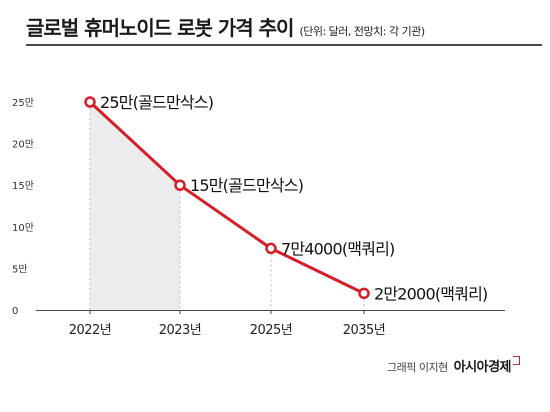 The height and width of the screenshot is (412, 550). I want to click on unit-note: (단위: 달러, 전망치: 각 기관), so click(362, 31).